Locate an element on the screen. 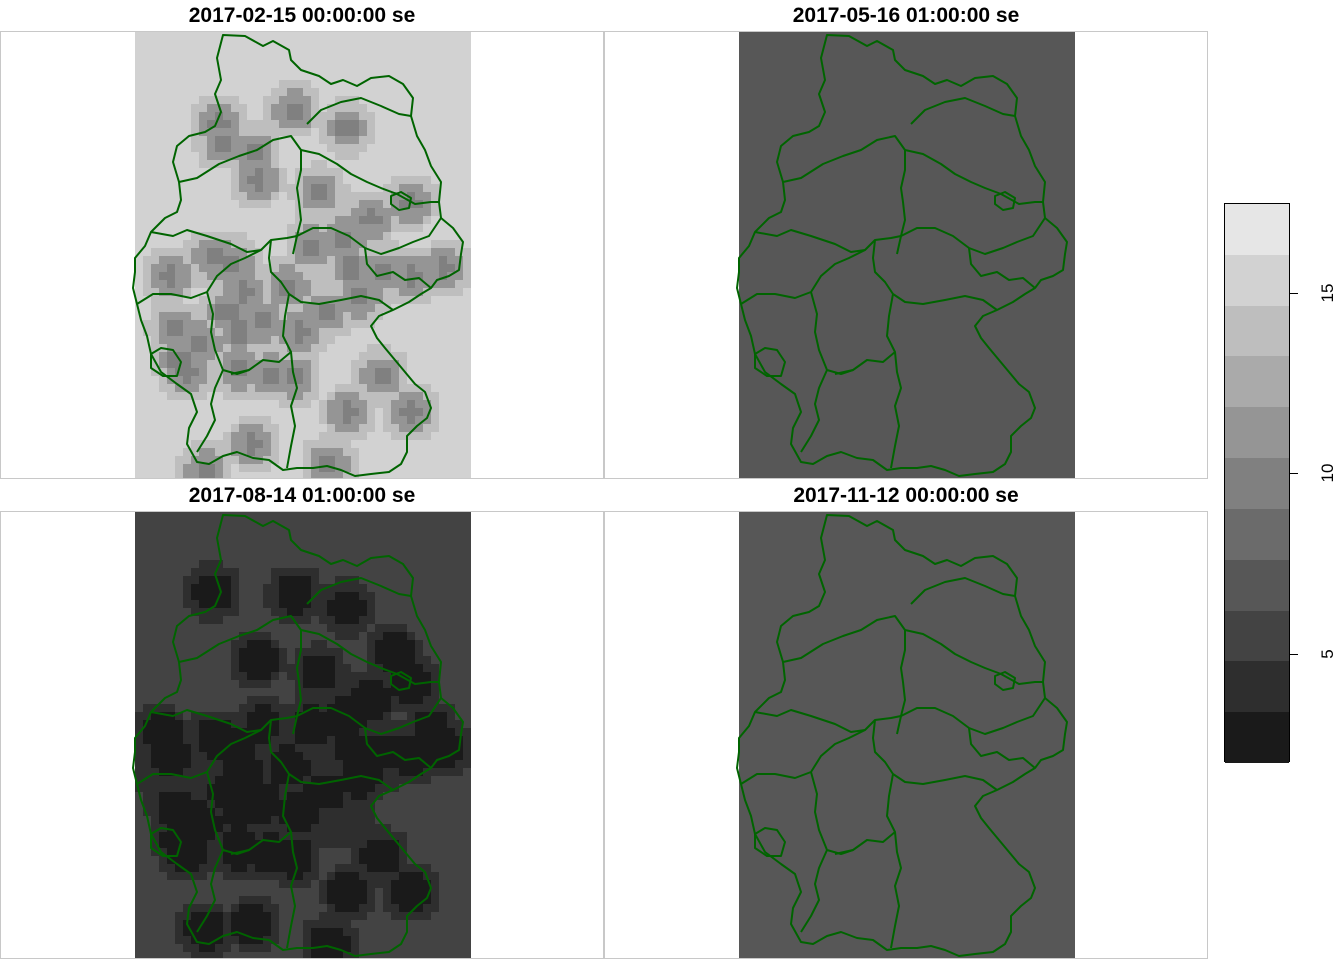 The height and width of the screenshot is (960, 1344). legend-bin is located at coordinates (1257, 585).